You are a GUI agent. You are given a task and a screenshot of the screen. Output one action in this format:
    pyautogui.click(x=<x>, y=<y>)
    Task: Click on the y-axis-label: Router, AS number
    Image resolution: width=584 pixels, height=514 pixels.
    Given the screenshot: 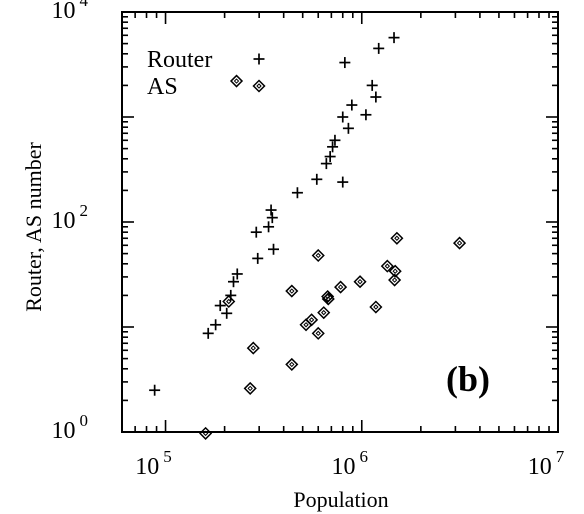 What is the action you would take?
    pyautogui.click(x=33, y=227)
    